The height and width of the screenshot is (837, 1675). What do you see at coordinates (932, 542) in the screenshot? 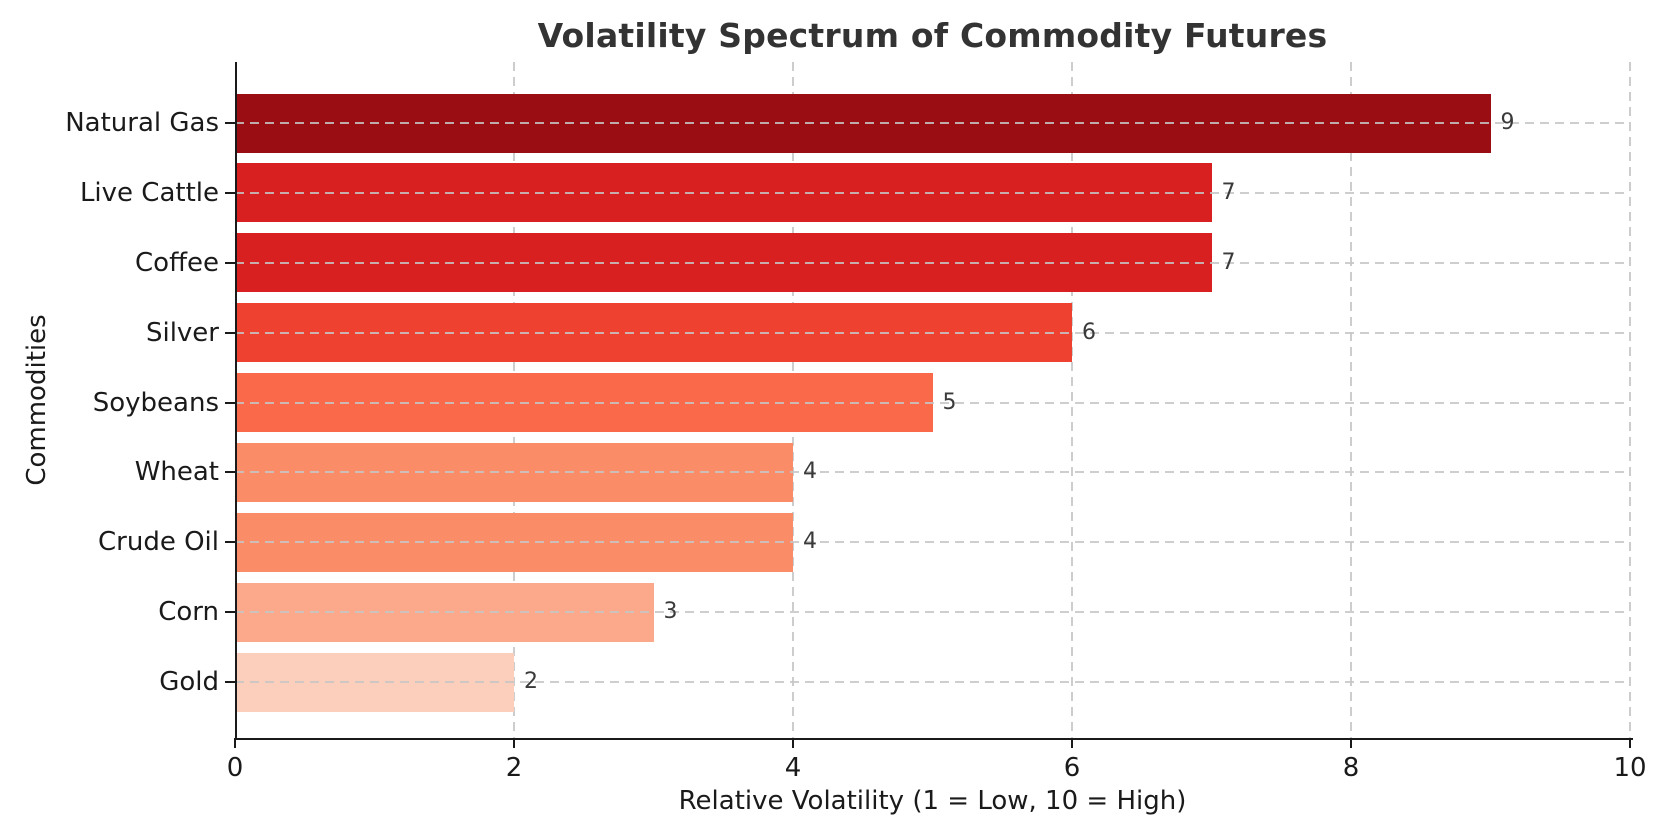
I see `gridline-y-crude-oil` at bounding box center [932, 542].